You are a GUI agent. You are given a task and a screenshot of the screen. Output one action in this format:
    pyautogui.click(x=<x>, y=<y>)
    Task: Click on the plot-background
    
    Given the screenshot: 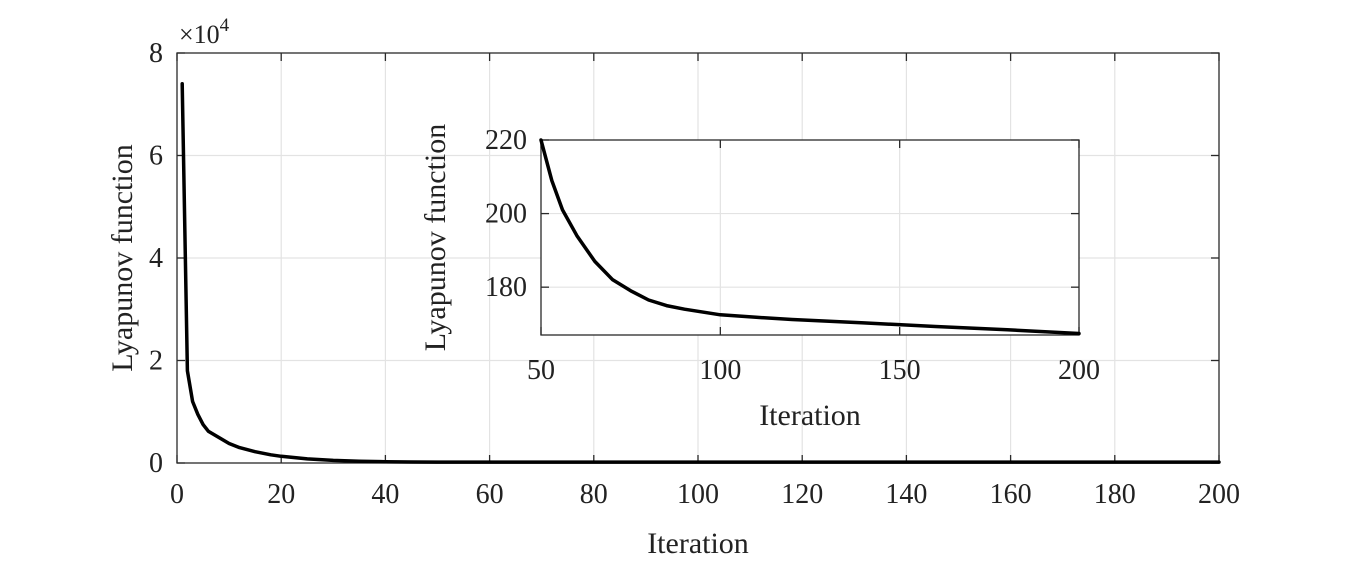 What is the action you would take?
    pyautogui.click(x=810, y=237)
    